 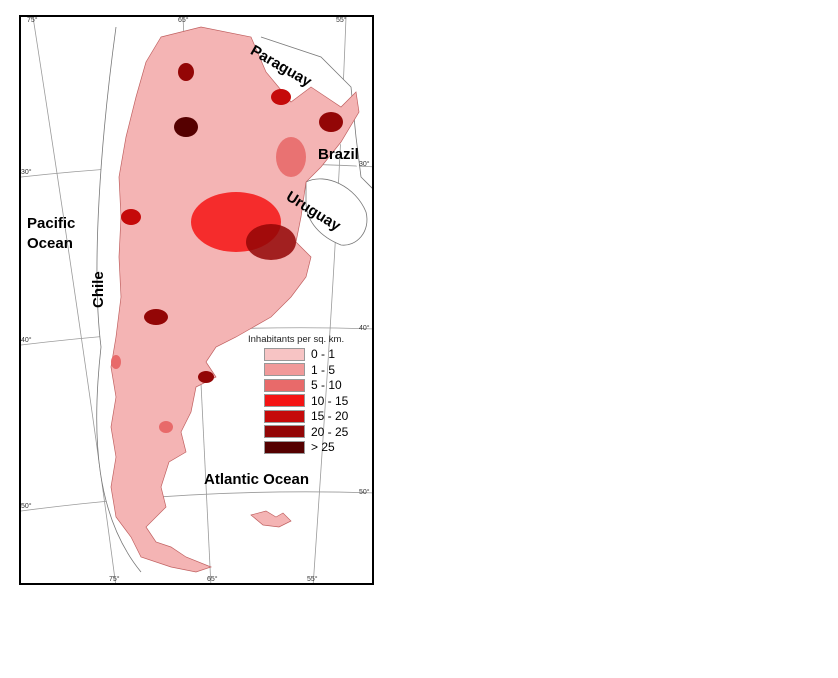 What do you see at coordinates (271, 519) in the screenshot?
I see `falkland-islands` at bounding box center [271, 519].